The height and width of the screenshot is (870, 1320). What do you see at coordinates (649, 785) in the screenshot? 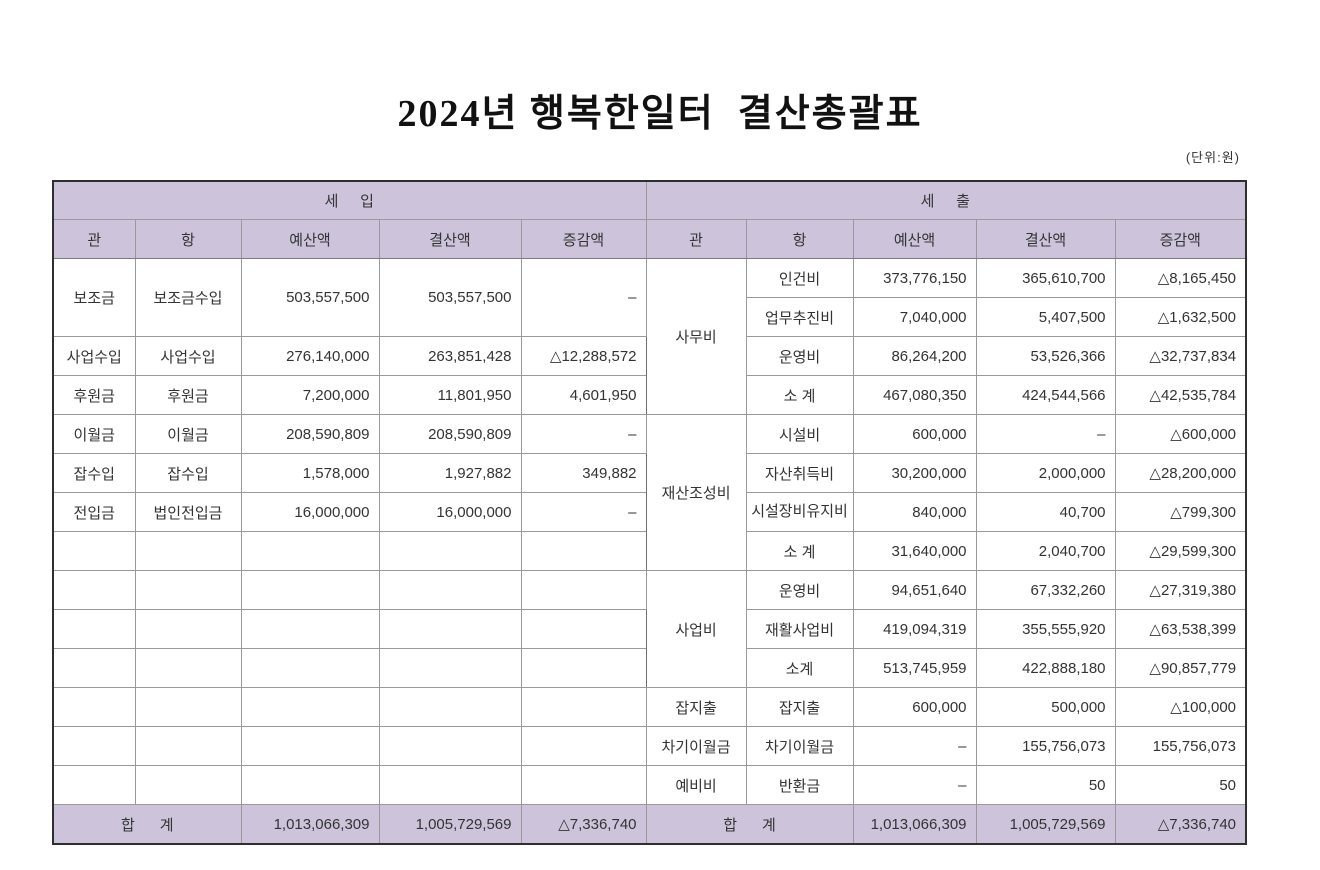
I see `table-row: 예비비 반환금 – 50 50` at bounding box center [649, 785].